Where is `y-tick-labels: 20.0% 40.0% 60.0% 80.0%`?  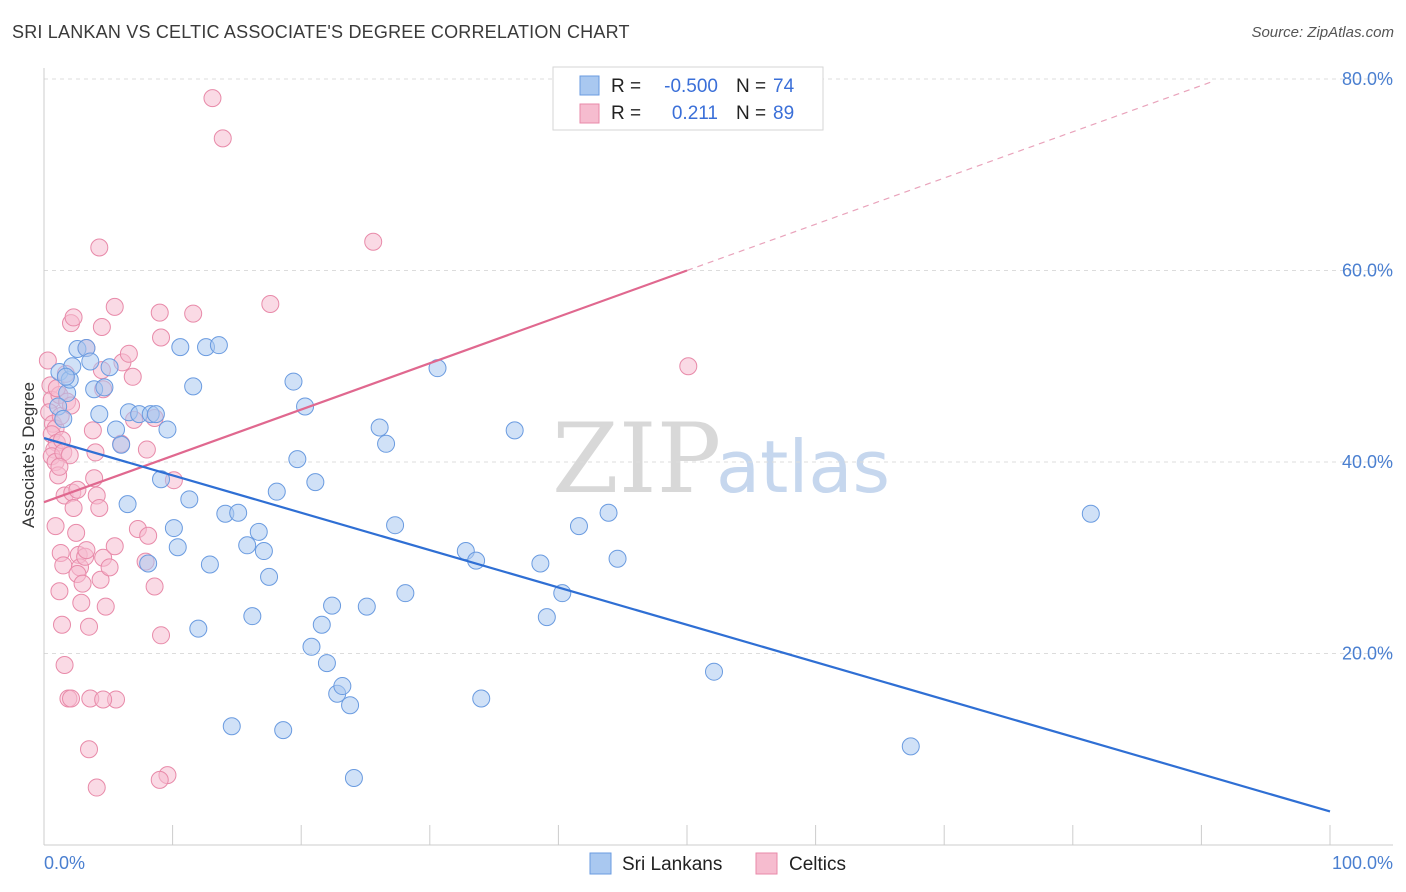 y-tick-labels: 20.0% 40.0% 60.0% 80.0% is located at coordinates (1367, 366).